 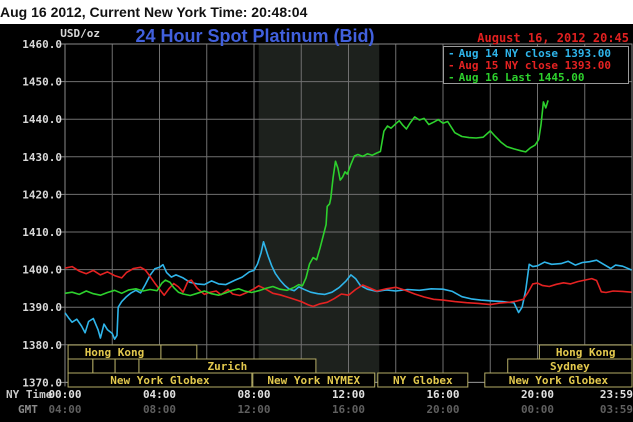 What do you see at coordinates (348, 409) in the screenshot?
I see `x-axis-label-gmt: 16:00` at bounding box center [348, 409].